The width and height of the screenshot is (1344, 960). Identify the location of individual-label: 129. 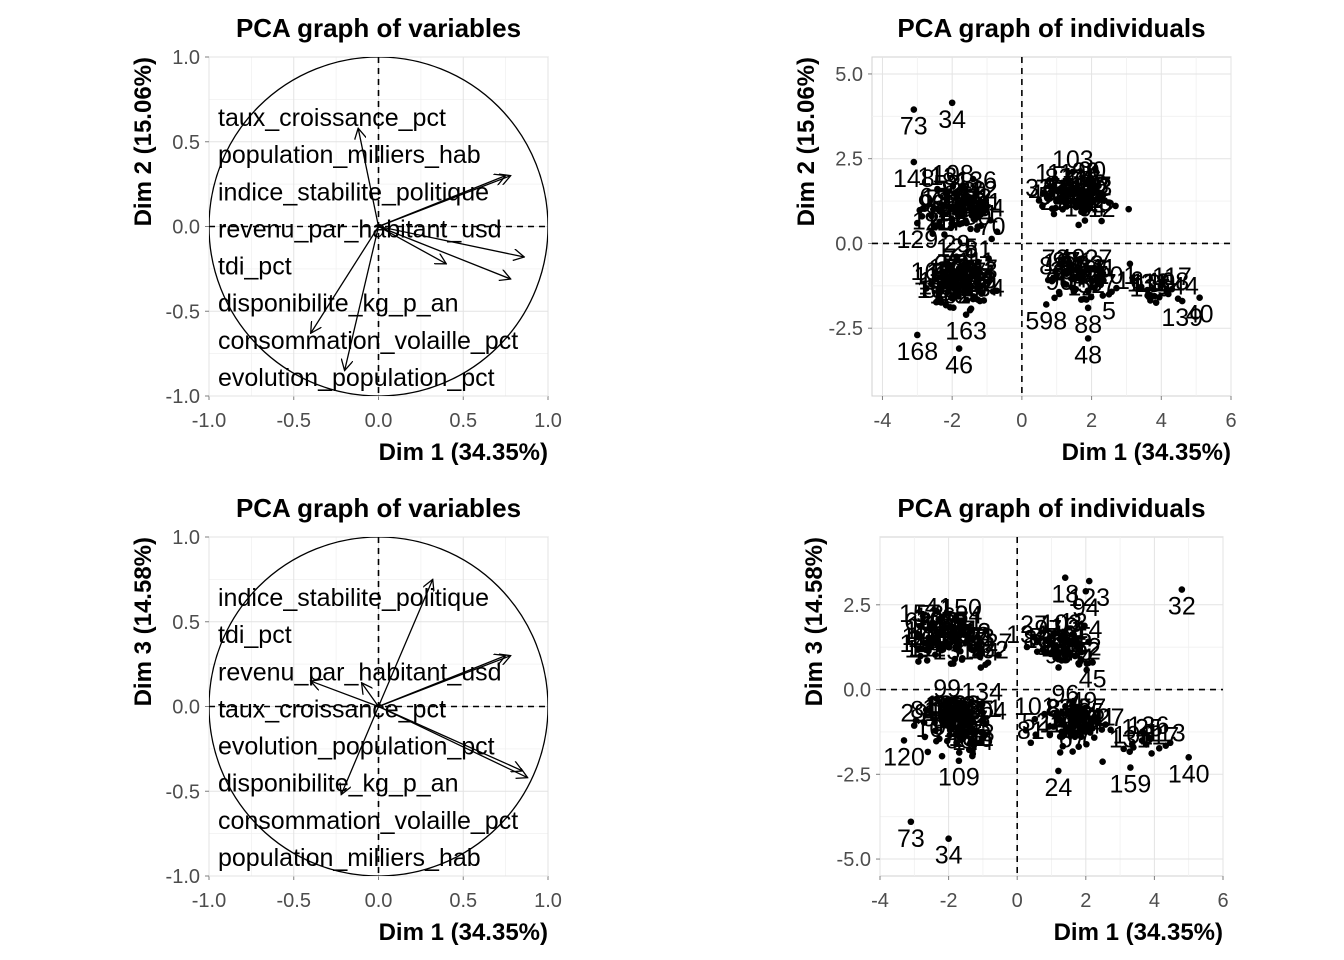
(917, 240).